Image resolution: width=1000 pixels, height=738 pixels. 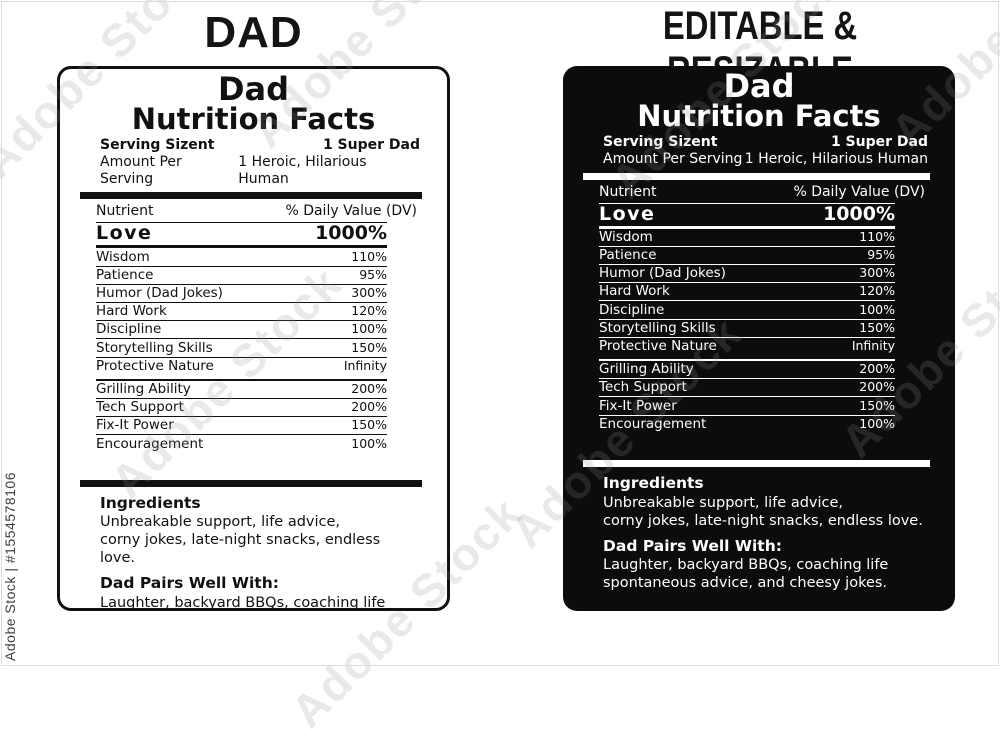 I want to click on serving-size-label: Serving Sizent, so click(x=660, y=142).